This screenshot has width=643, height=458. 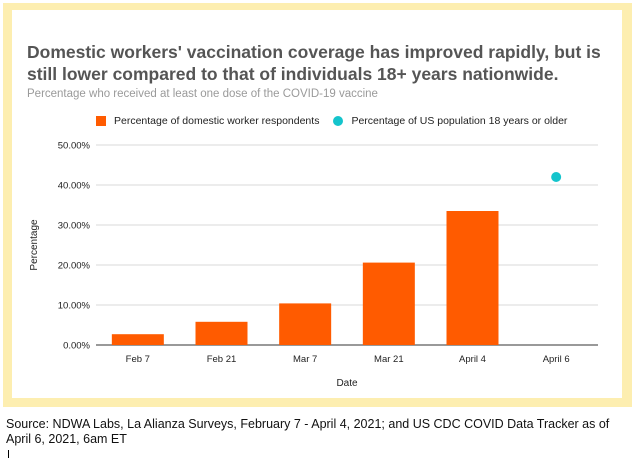 I want to click on x-tick-label: Mar 21, so click(x=389, y=359).